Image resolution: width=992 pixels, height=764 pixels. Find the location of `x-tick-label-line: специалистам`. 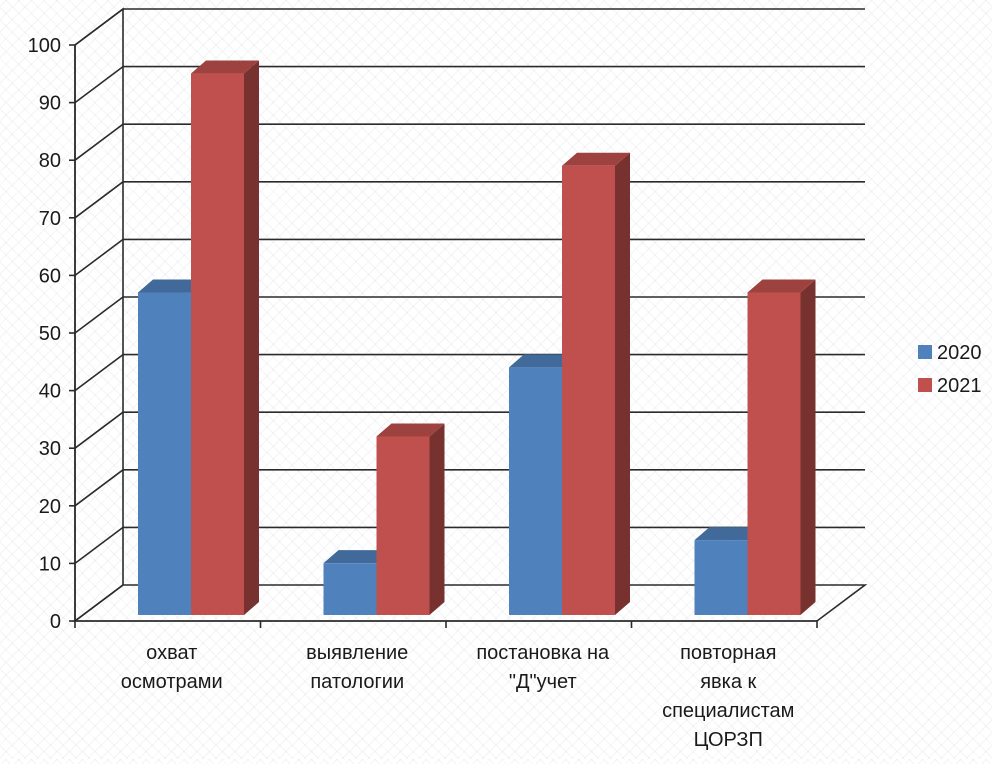

x-tick-label-line: специалистам is located at coordinates (728, 711).